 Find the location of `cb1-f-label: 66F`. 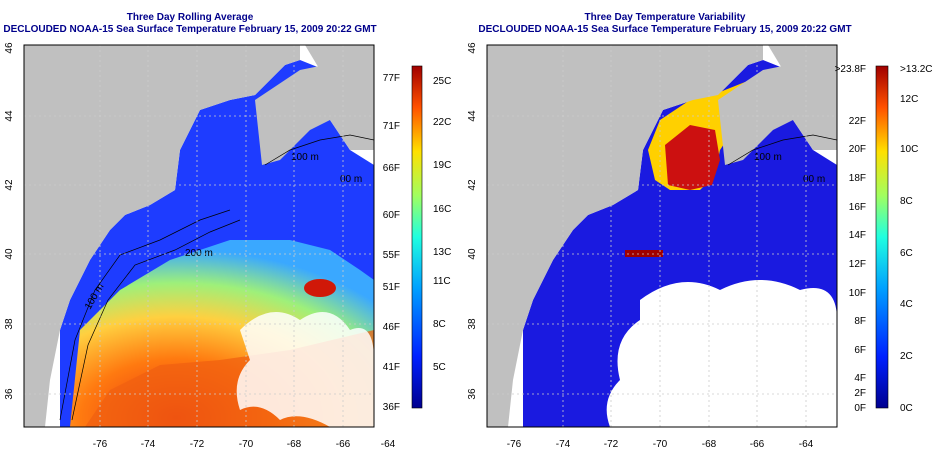

cb1-f-label: 66F is located at coordinates (391, 168).